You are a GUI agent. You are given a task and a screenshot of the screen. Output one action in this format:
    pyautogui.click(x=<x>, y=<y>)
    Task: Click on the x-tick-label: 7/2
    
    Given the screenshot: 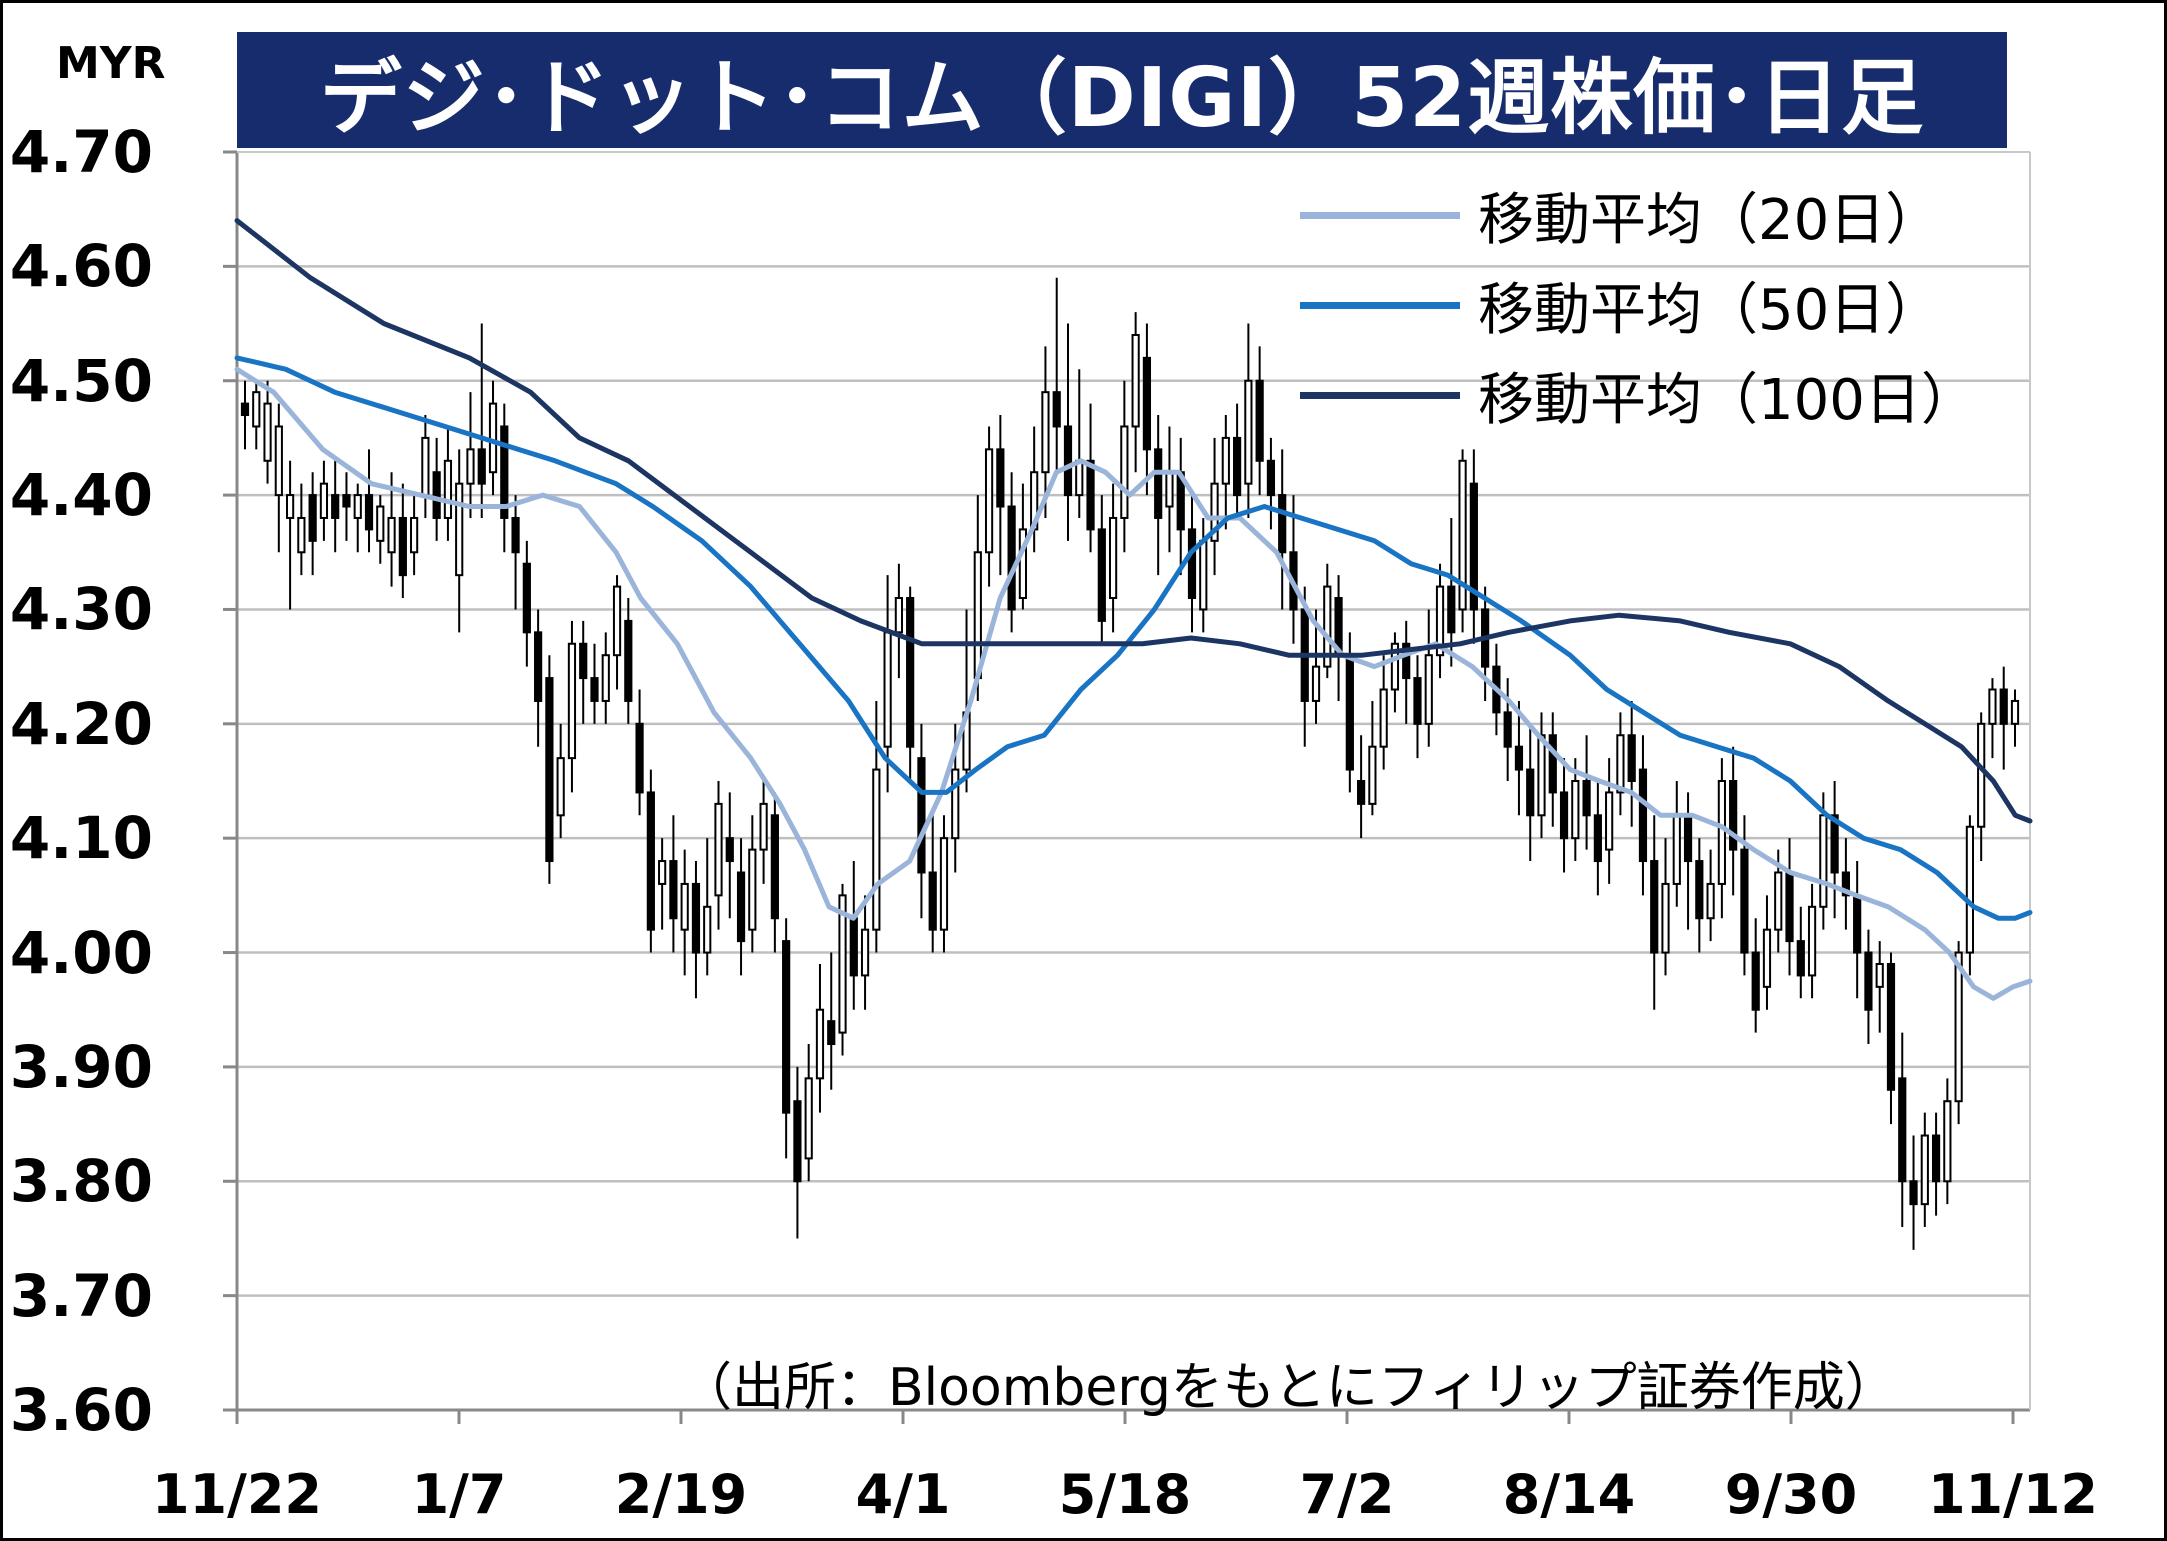 What is the action you would take?
    pyautogui.click(x=1347, y=1494)
    